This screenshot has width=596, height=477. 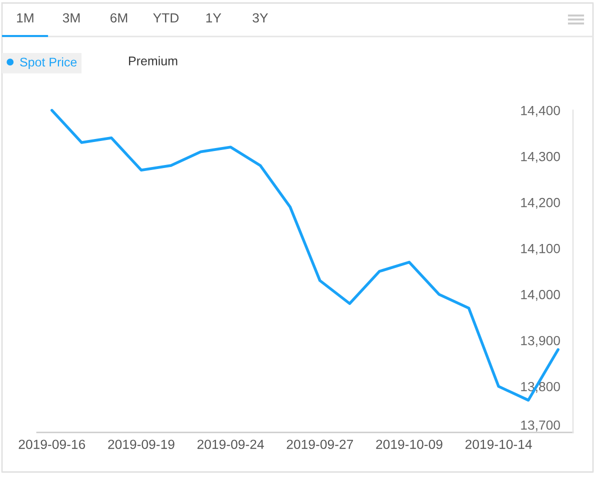 I want to click on y-tick-label: 13,900, so click(x=540, y=341).